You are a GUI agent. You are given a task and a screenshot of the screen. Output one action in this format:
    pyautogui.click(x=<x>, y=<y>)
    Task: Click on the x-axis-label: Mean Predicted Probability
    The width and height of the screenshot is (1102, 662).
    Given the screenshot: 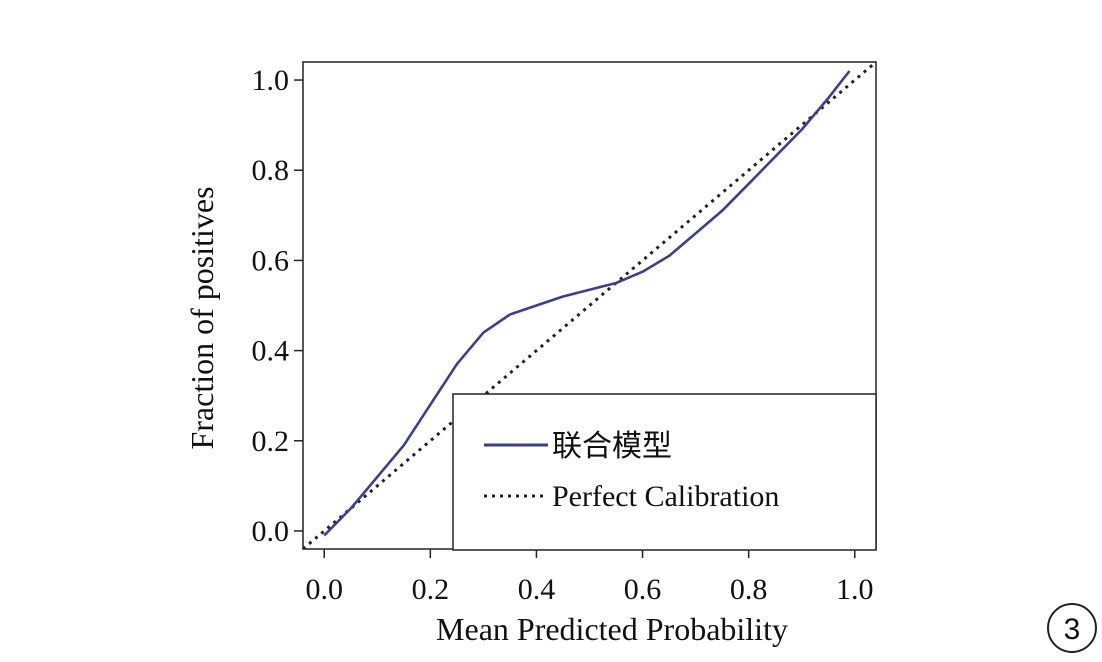 What is the action you would take?
    pyautogui.click(x=612, y=629)
    